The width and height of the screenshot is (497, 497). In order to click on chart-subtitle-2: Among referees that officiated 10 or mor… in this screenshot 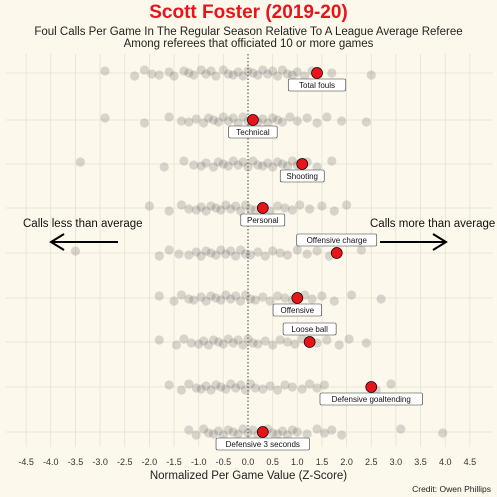, I will do `click(248, 44)`.